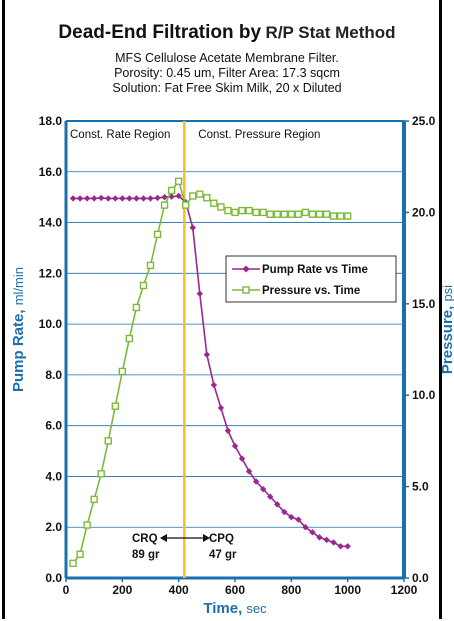  What do you see at coordinates (66, 590) in the screenshot?
I see `x-tick-label: 0` at bounding box center [66, 590].